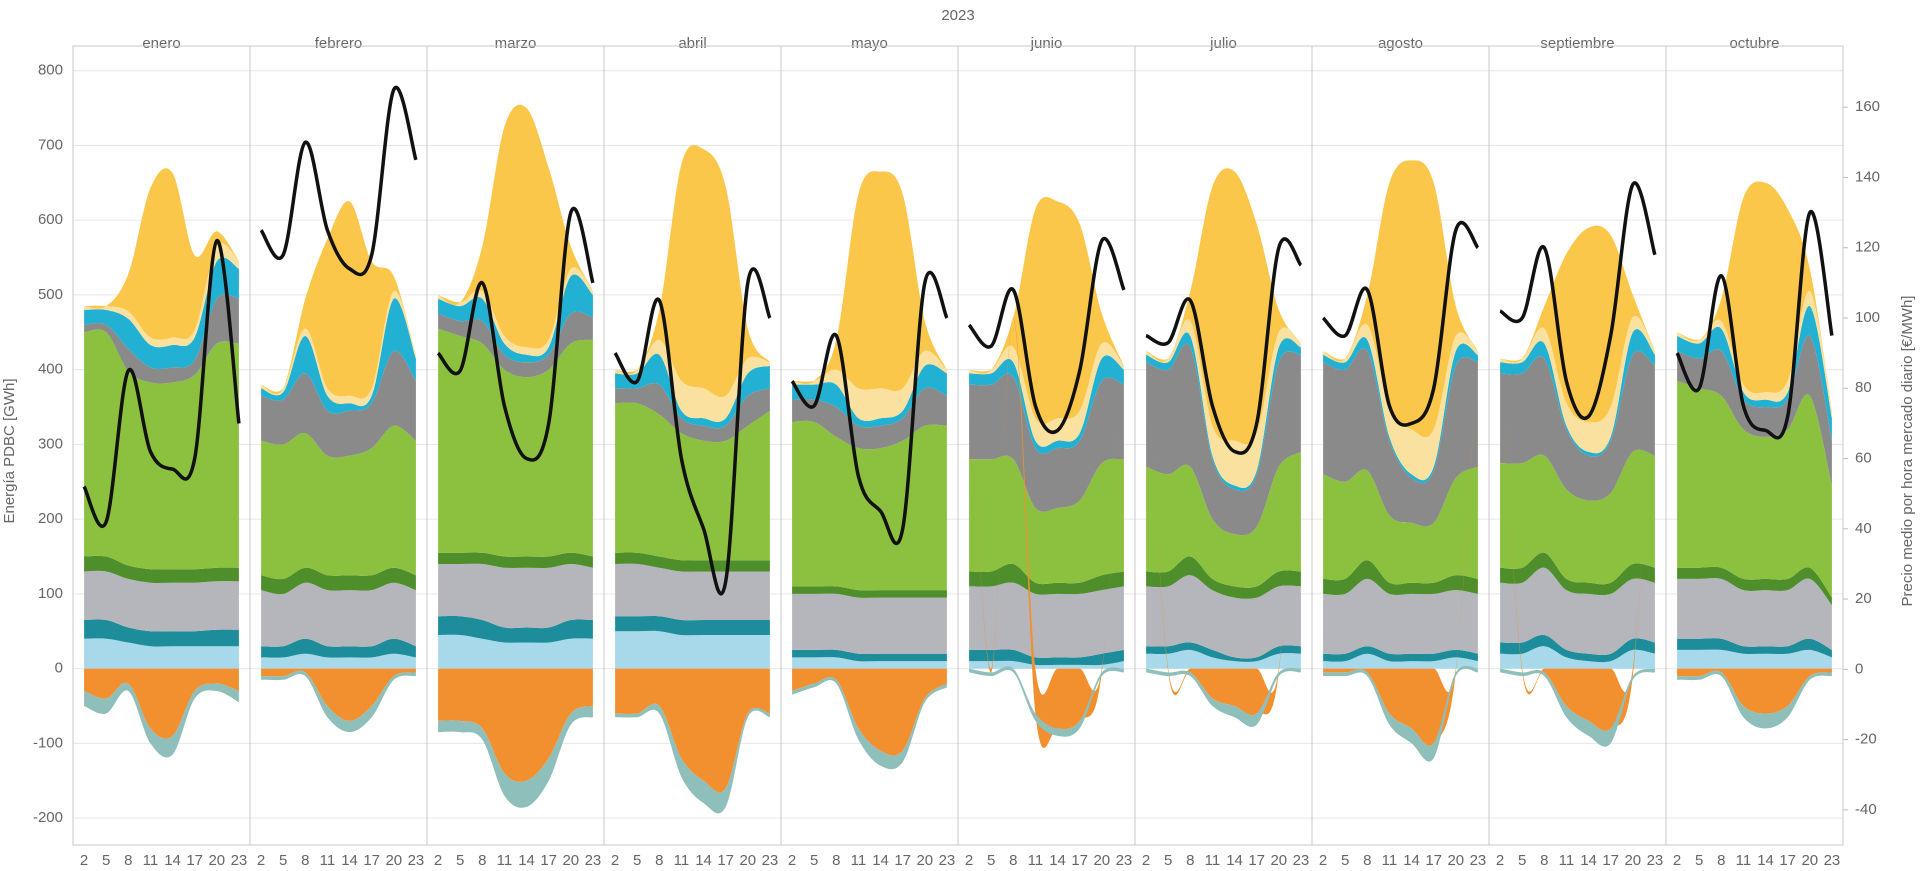 The height and width of the screenshot is (871, 1920). Describe the element at coordinates (1867, 106) in the screenshot. I see `y2-tick-label: 160` at that location.